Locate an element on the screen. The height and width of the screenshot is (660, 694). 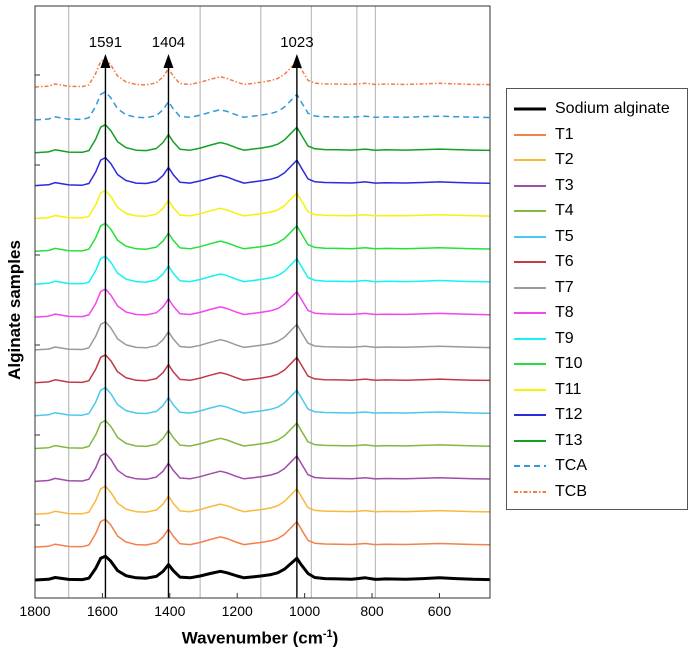
legend-label: T4 is located at coordinates (564, 210).